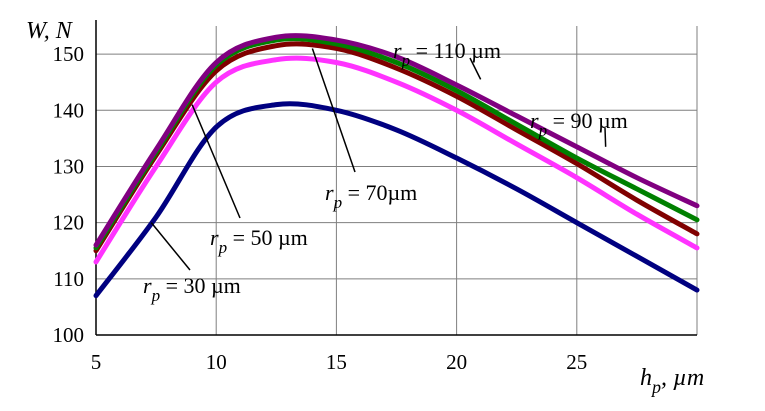  Describe the element at coordinates (69, 223) in the screenshot. I see `y-tick-label: 120` at that location.